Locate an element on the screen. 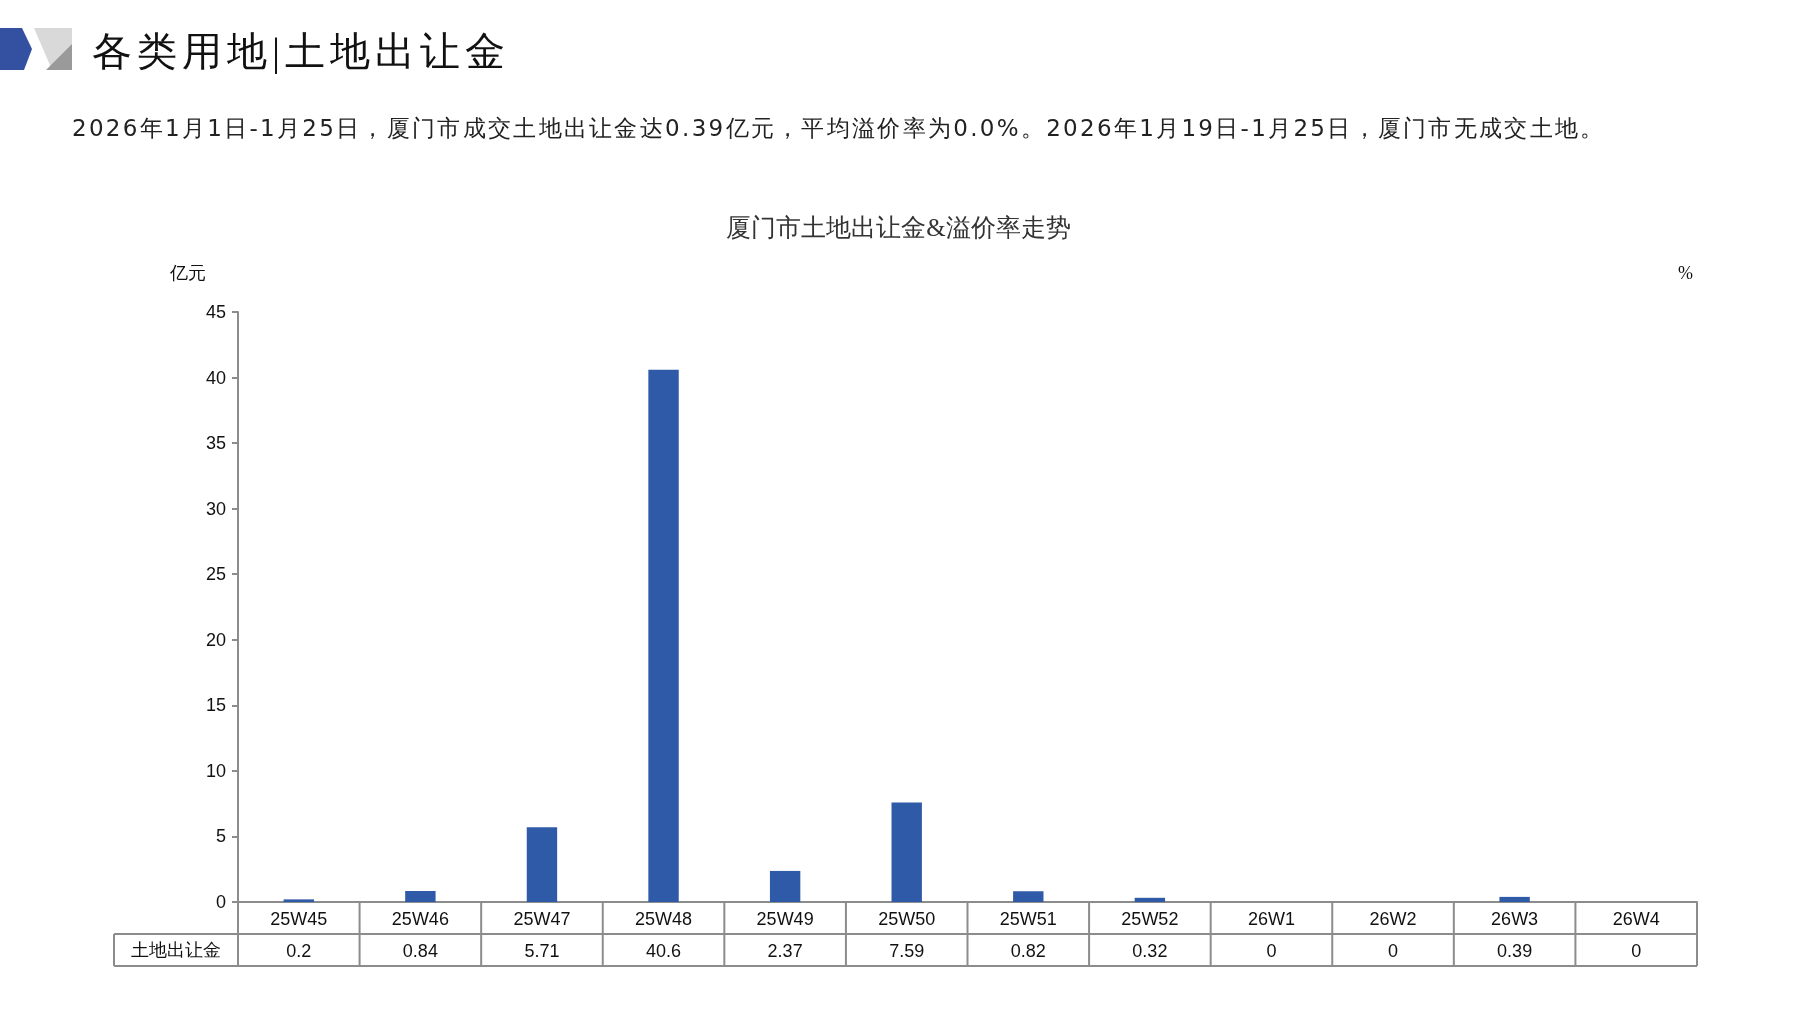 The image size is (1797, 1010). x-tick-label: 25W49 is located at coordinates (785, 919).